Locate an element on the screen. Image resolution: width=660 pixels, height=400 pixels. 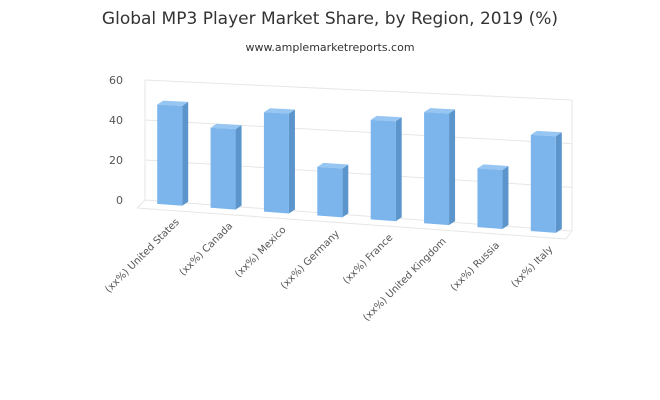
y-axis-ticks: 0 20 40 60 is located at coordinates (116, 140).